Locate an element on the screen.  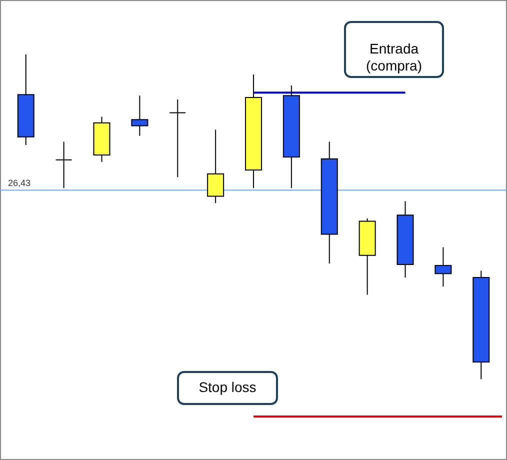
ref-line-label: Stop loss is located at coordinates (227, 387).